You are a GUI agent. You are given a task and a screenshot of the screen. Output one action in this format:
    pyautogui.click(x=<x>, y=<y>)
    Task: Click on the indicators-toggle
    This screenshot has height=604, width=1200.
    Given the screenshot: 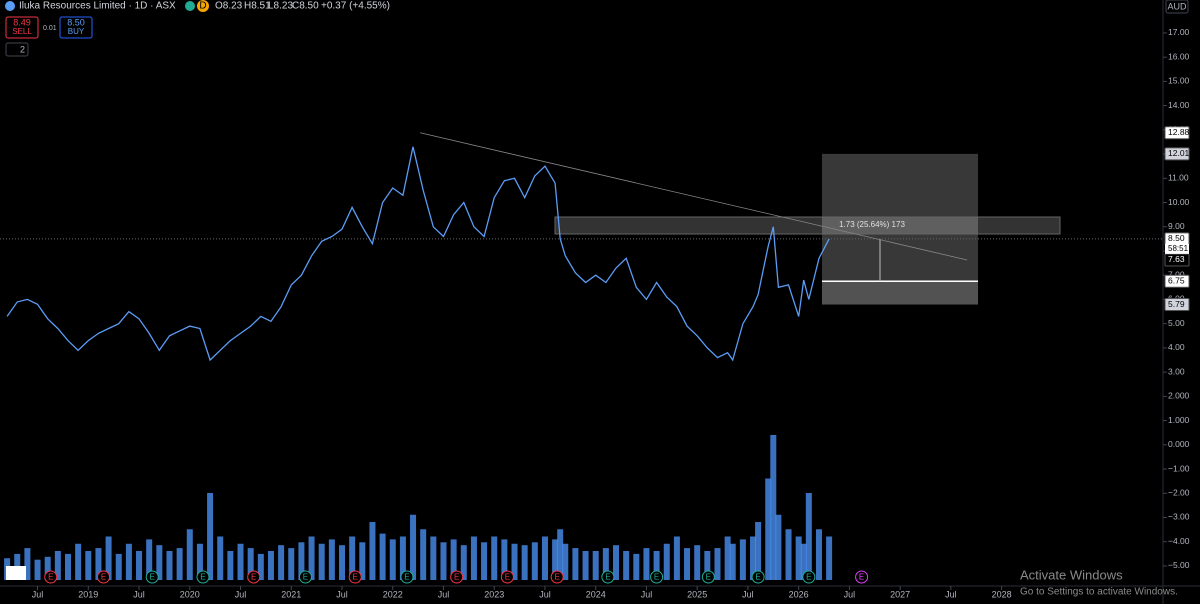 What is the action you would take?
    pyautogui.click(x=17, y=49)
    